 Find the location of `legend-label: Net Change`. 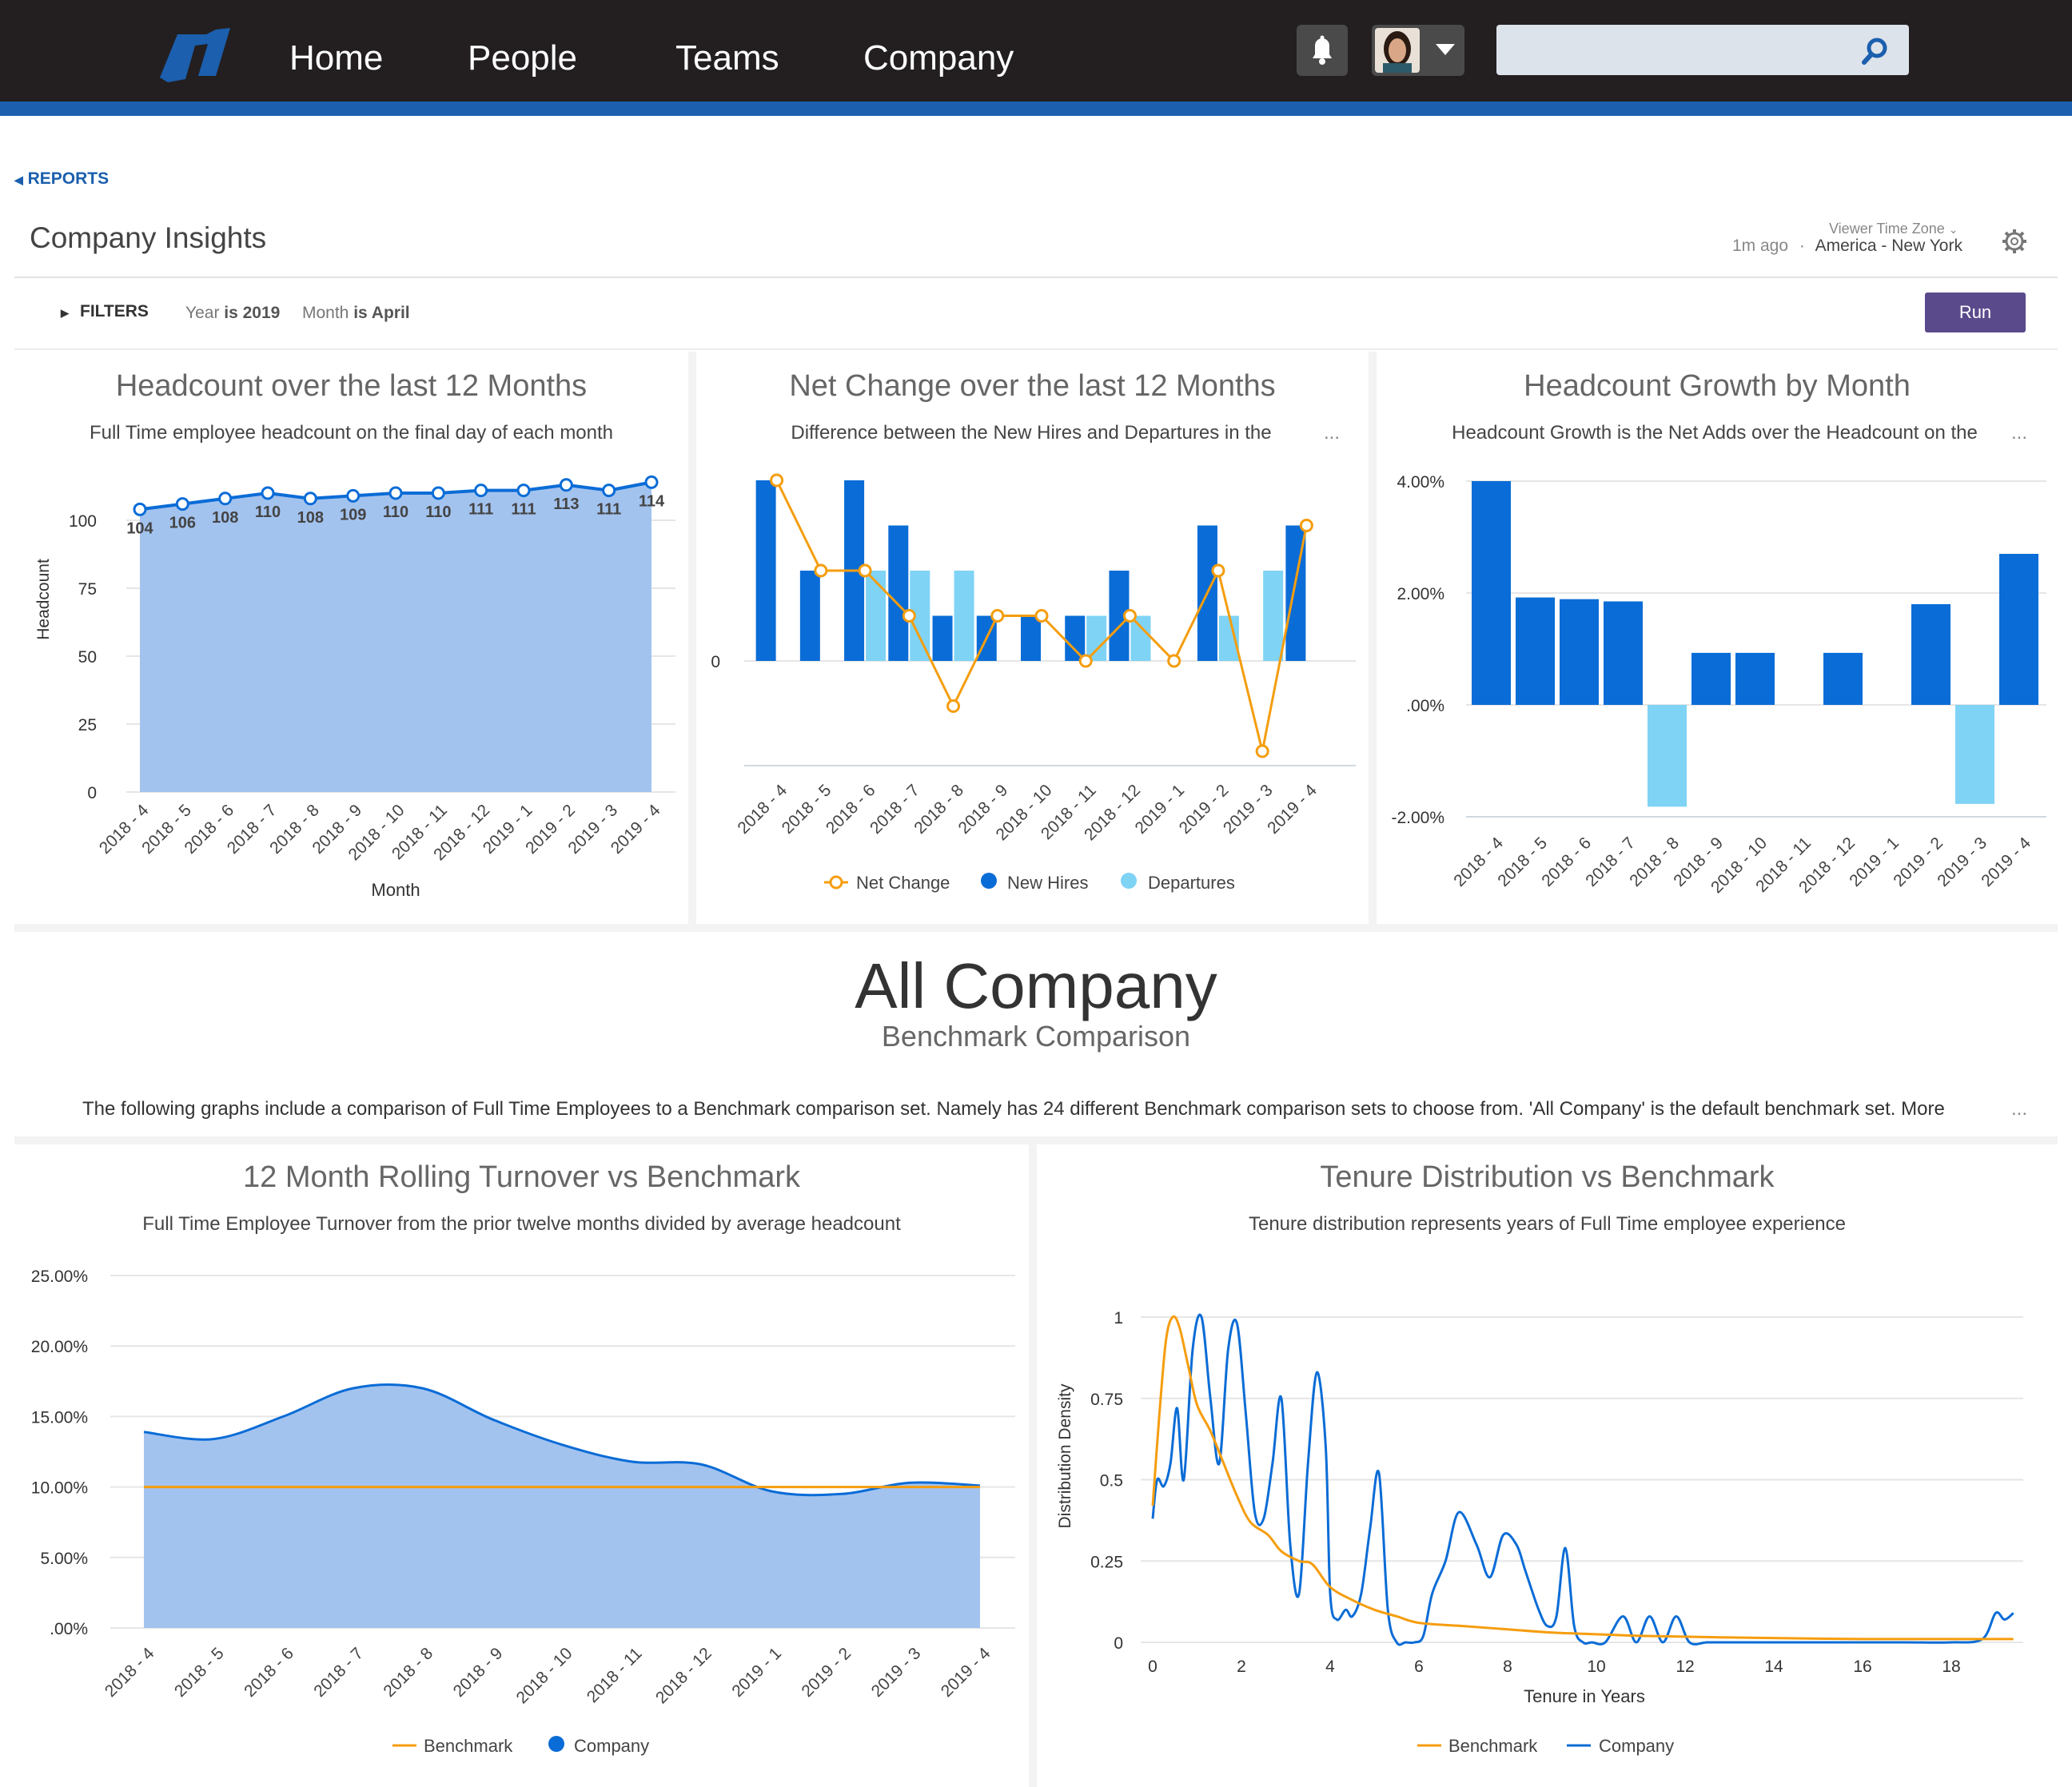

legend-label: Net Change is located at coordinates (903, 883).